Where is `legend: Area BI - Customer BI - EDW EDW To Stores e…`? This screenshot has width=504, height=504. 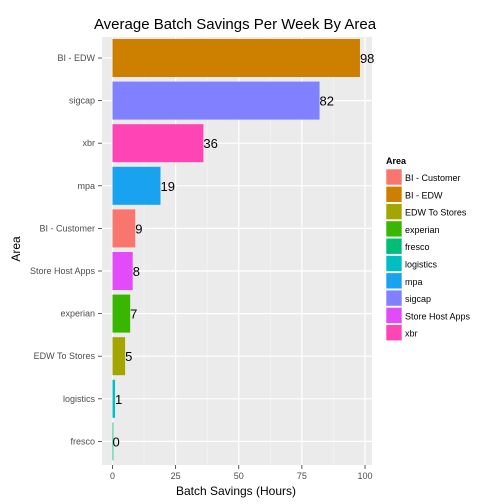 legend: Area BI - Customer BI - EDW EDW To Stores e… is located at coordinates (428, 249).